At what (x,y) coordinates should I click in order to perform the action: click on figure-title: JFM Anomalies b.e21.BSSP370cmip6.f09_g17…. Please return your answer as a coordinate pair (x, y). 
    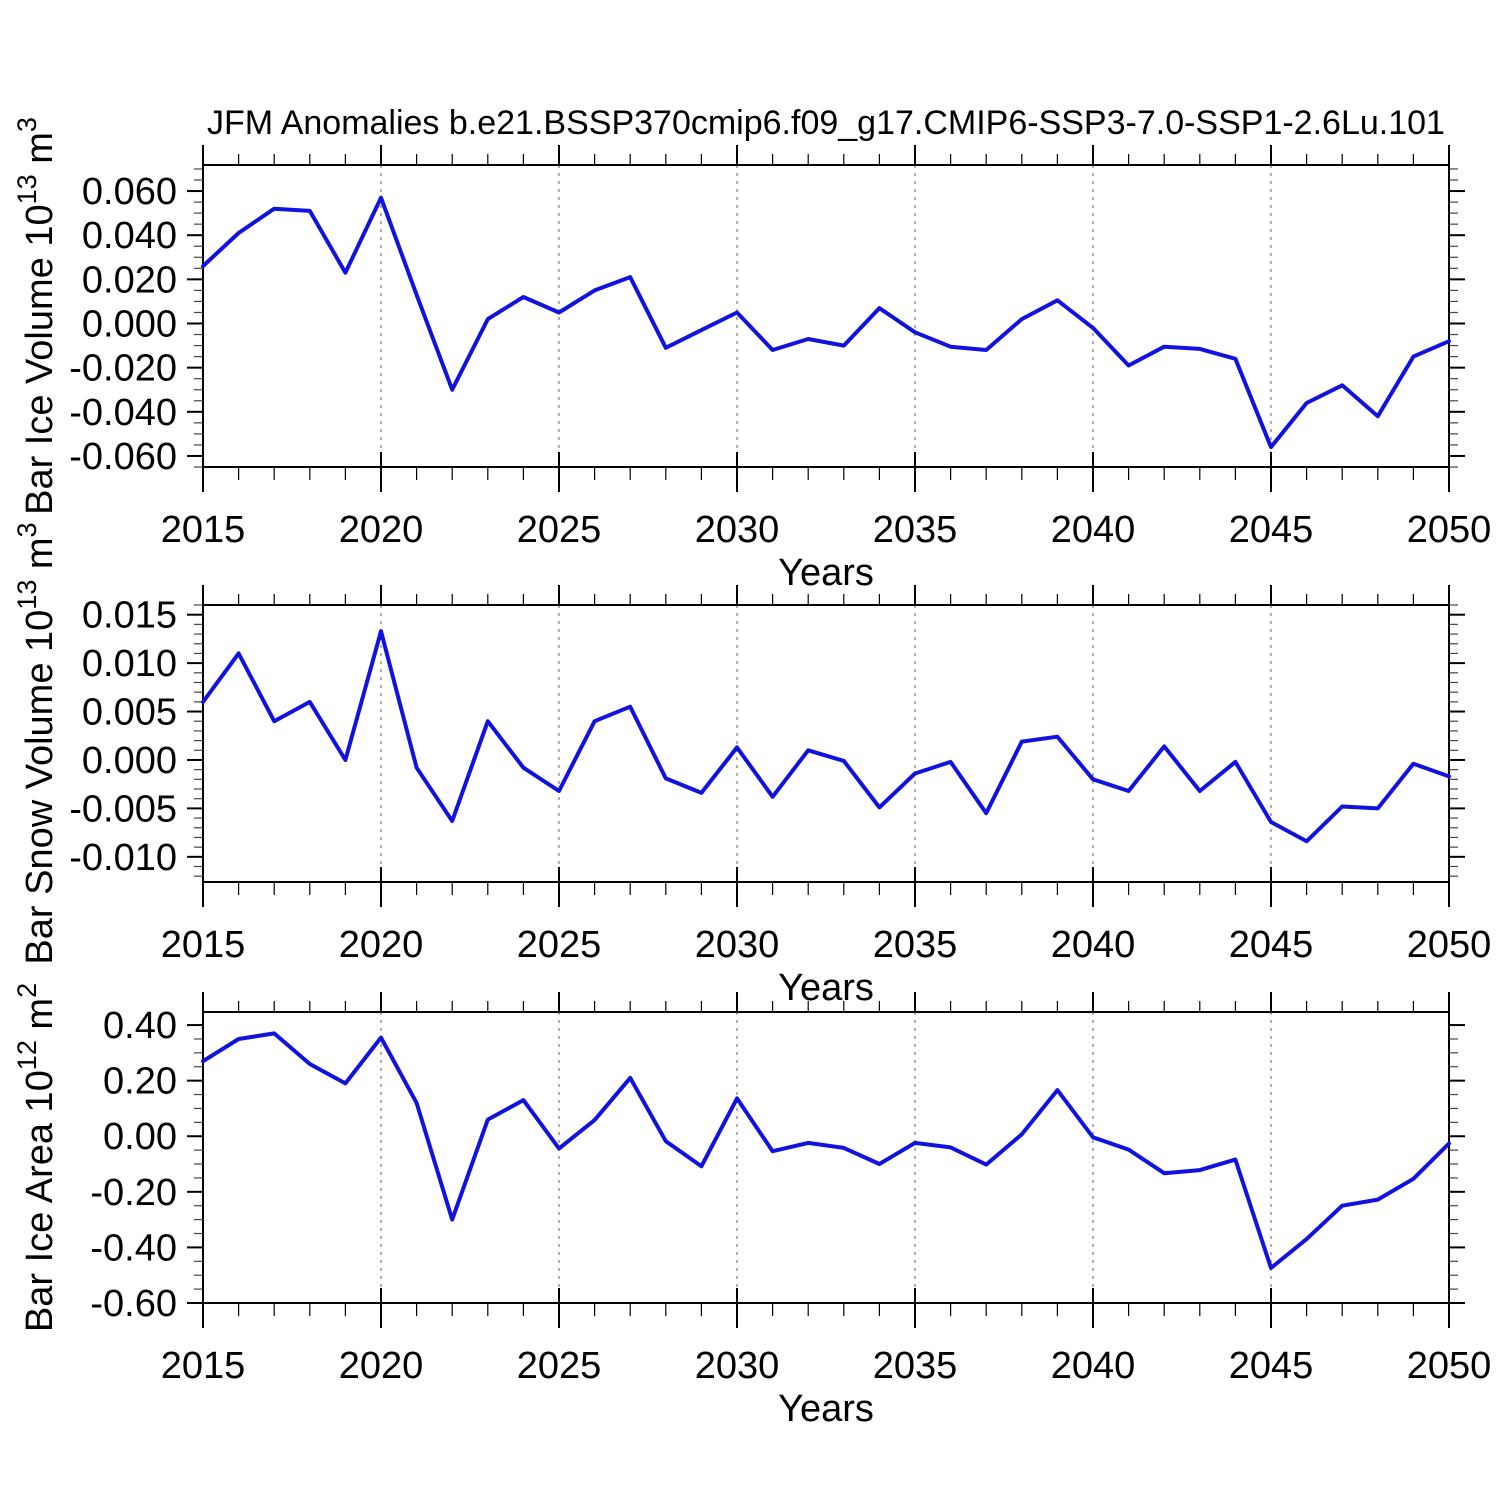
    Looking at the image, I should click on (826, 123).